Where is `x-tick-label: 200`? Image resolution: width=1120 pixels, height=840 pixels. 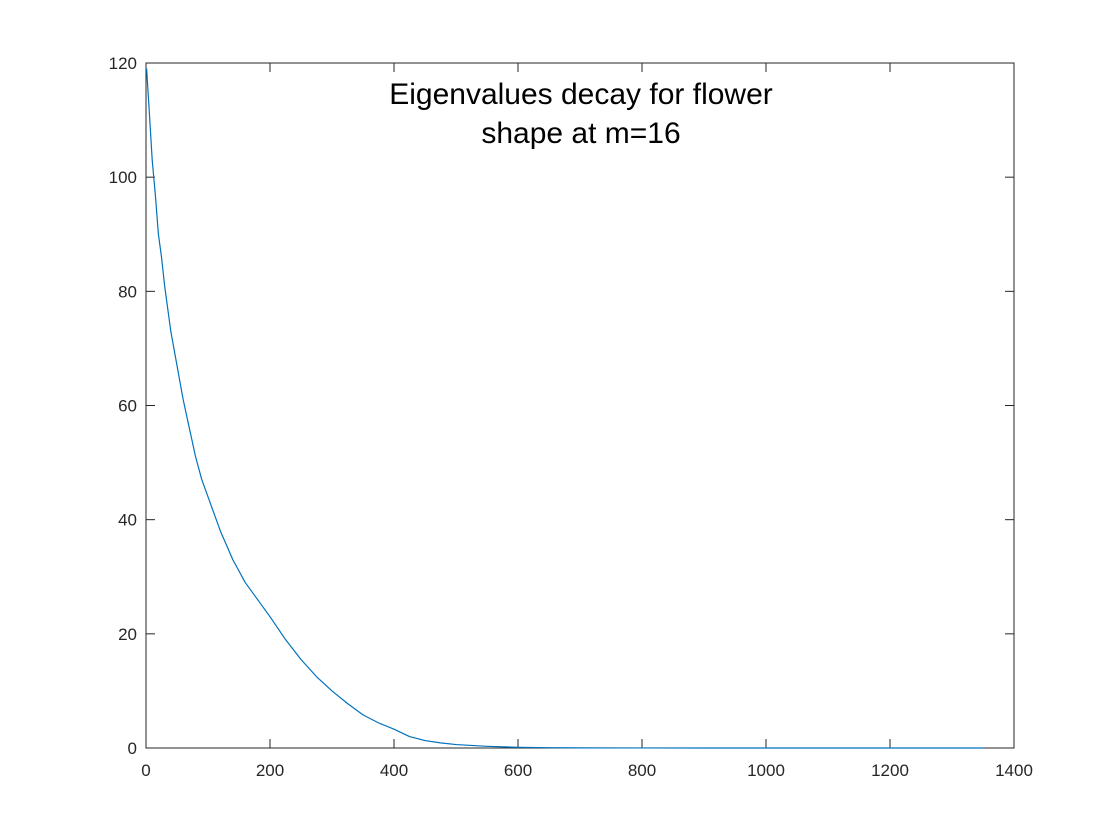
x-tick-label: 200 is located at coordinates (270, 770).